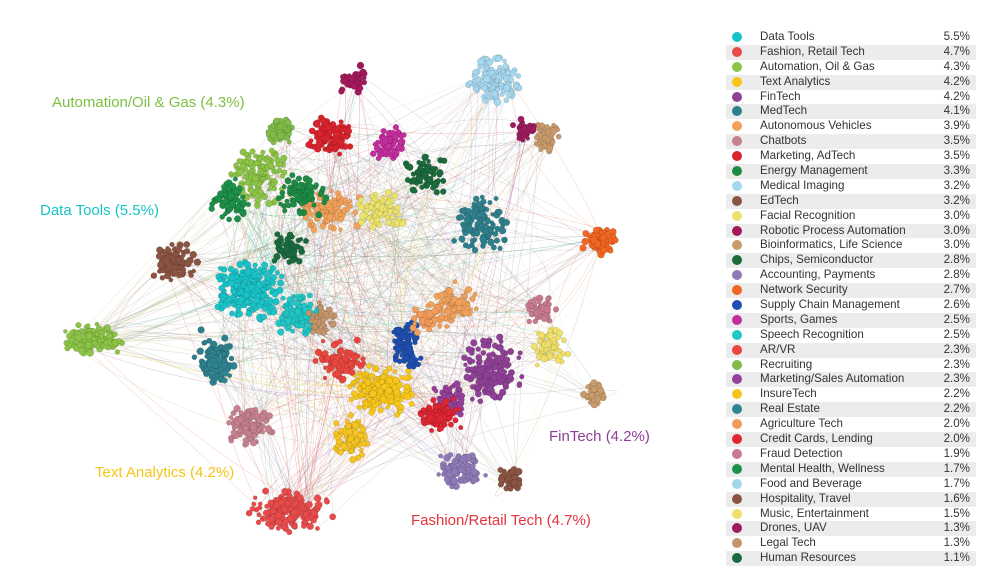 This screenshot has width=1000, height=575. I want to click on annotation-automation: Automation/Oil & Gas (4.3%), so click(148, 102).